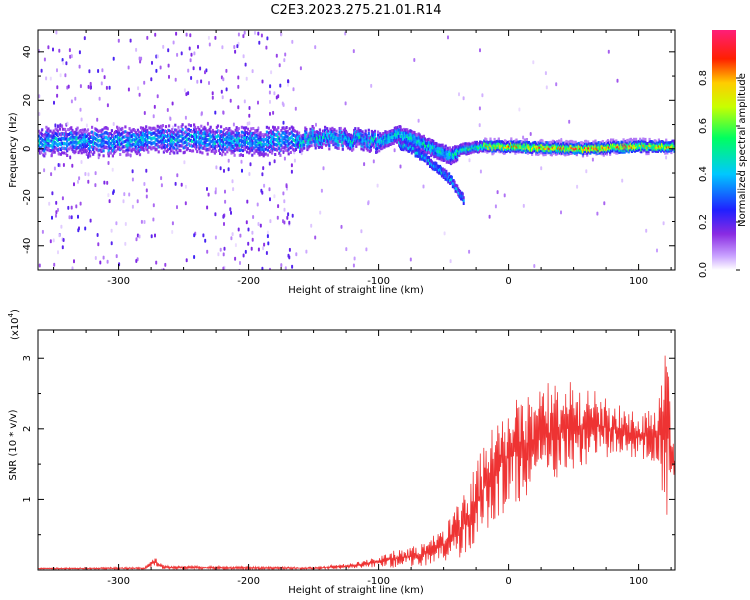 This screenshot has width=750, height=600. I want to click on y-tick-label: 1, so click(27, 499).